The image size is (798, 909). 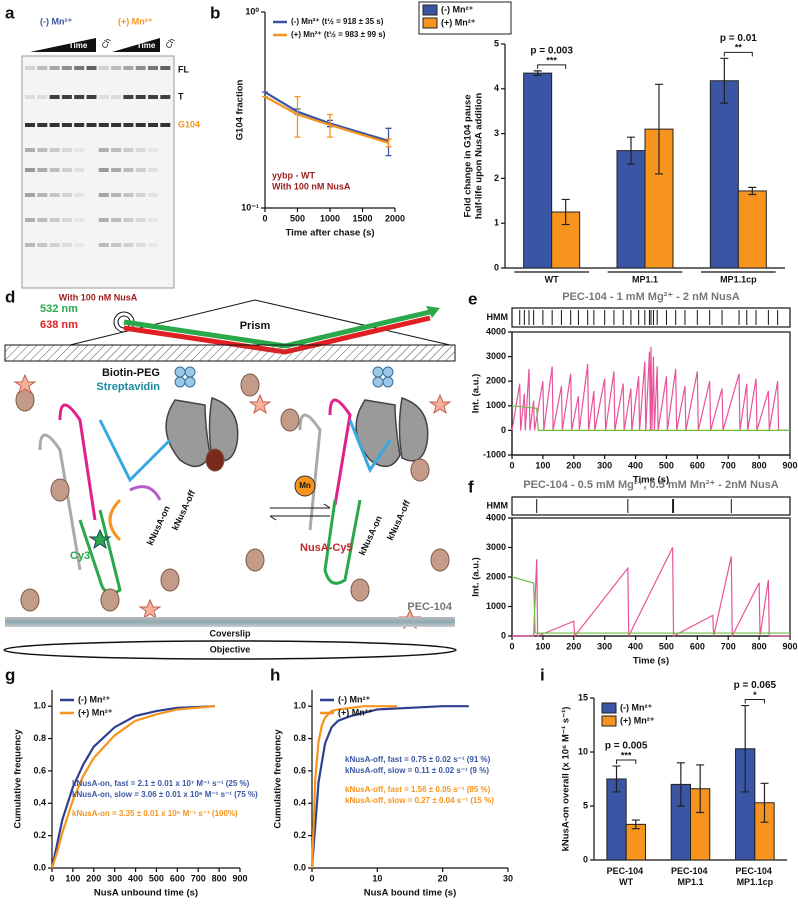 What do you see at coordinates (215, 12) in the screenshot?
I see `panel-label: b` at bounding box center [215, 12].